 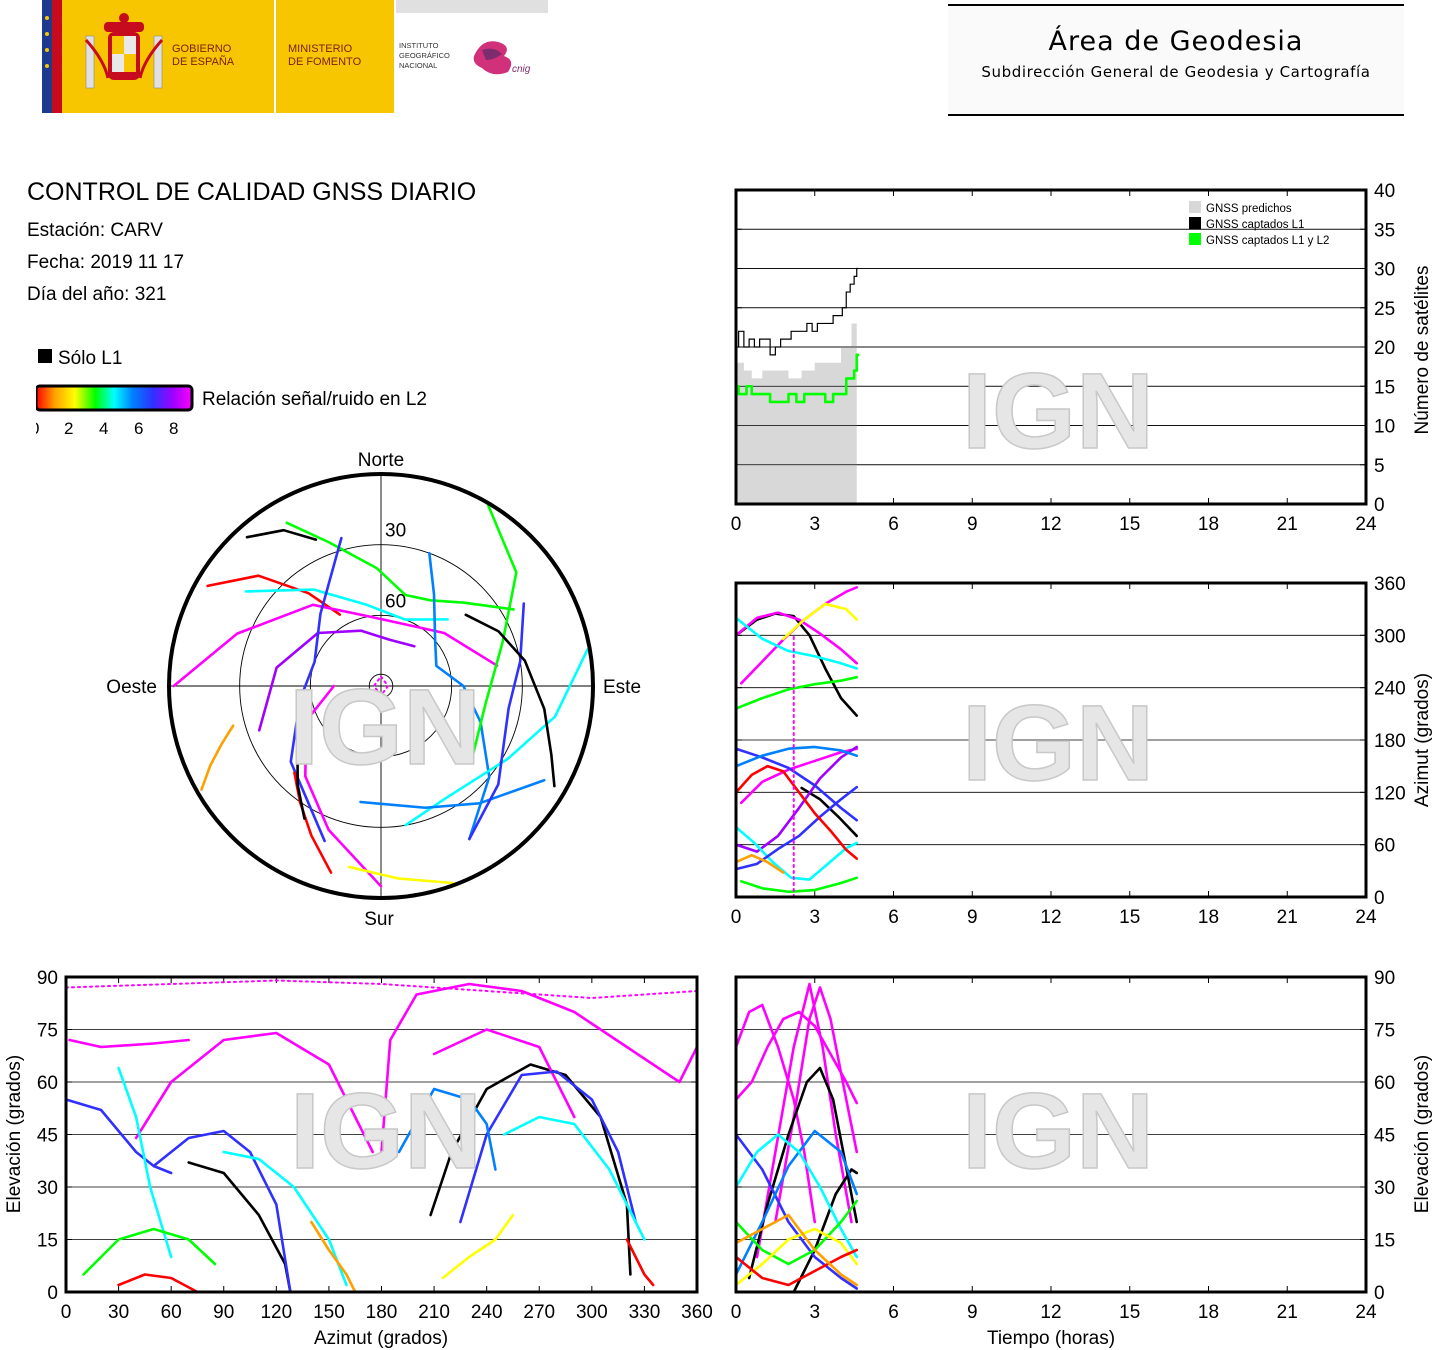 What do you see at coordinates (173, 428) in the screenshot?
I see `snr-tick: 8` at bounding box center [173, 428].